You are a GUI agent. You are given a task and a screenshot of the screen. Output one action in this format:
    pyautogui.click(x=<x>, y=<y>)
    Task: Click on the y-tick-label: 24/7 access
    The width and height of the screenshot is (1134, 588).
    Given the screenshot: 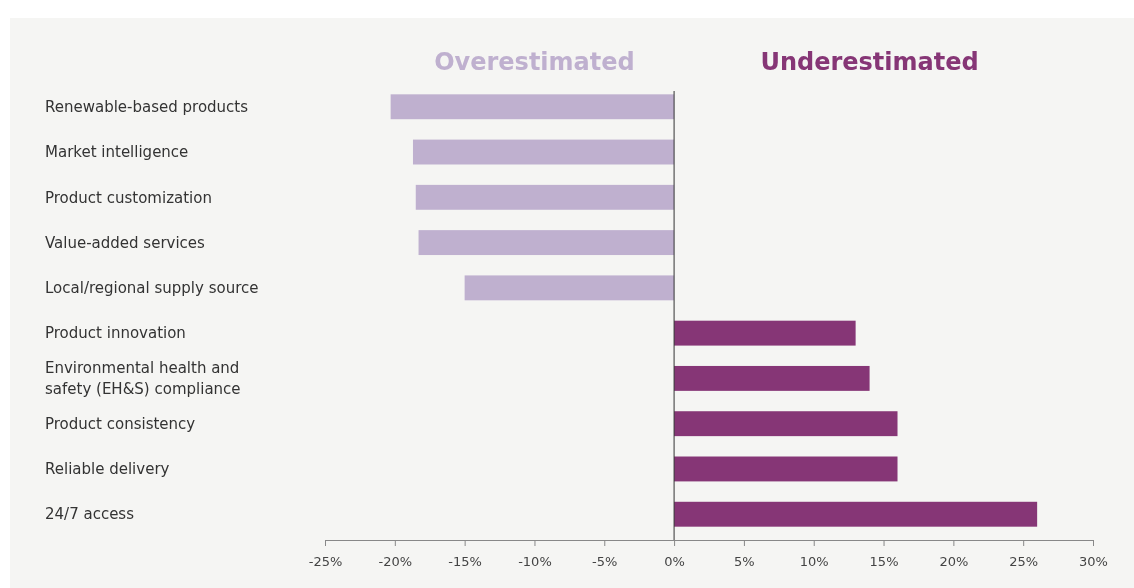 What is the action you would take?
    pyautogui.click(x=90, y=514)
    